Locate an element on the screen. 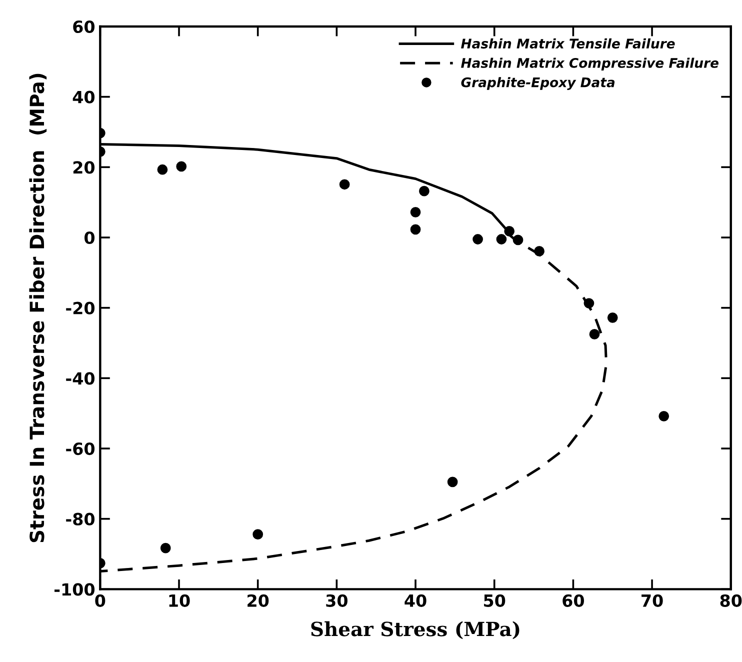 The image size is (742, 662). x-tick-label: 10 is located at coordinates (179, 600).